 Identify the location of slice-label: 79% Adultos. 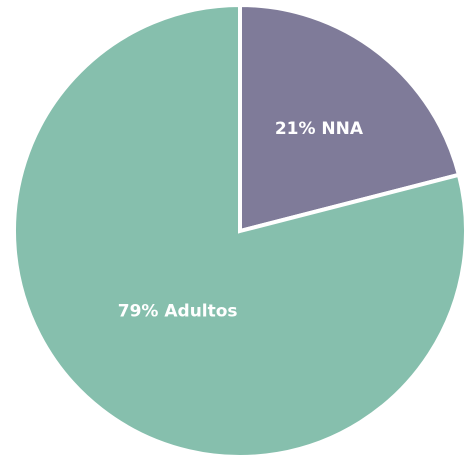
(178, 311).